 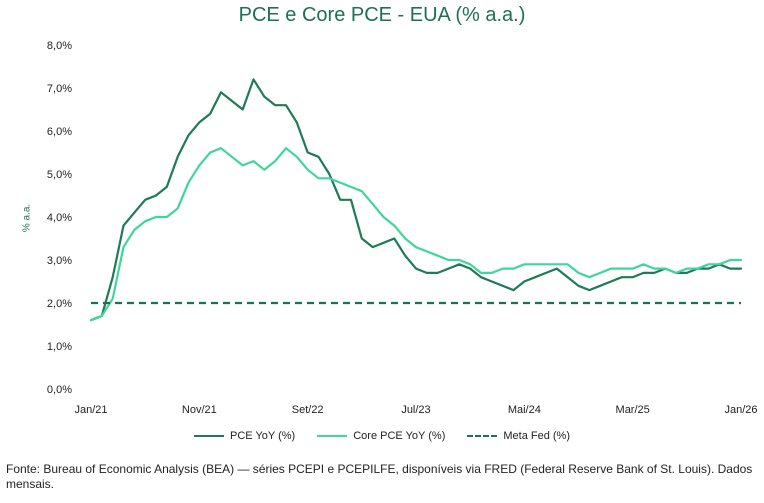 I want to click on legend-item-pce: PCE YoY (%), so click(x=244, y=436).